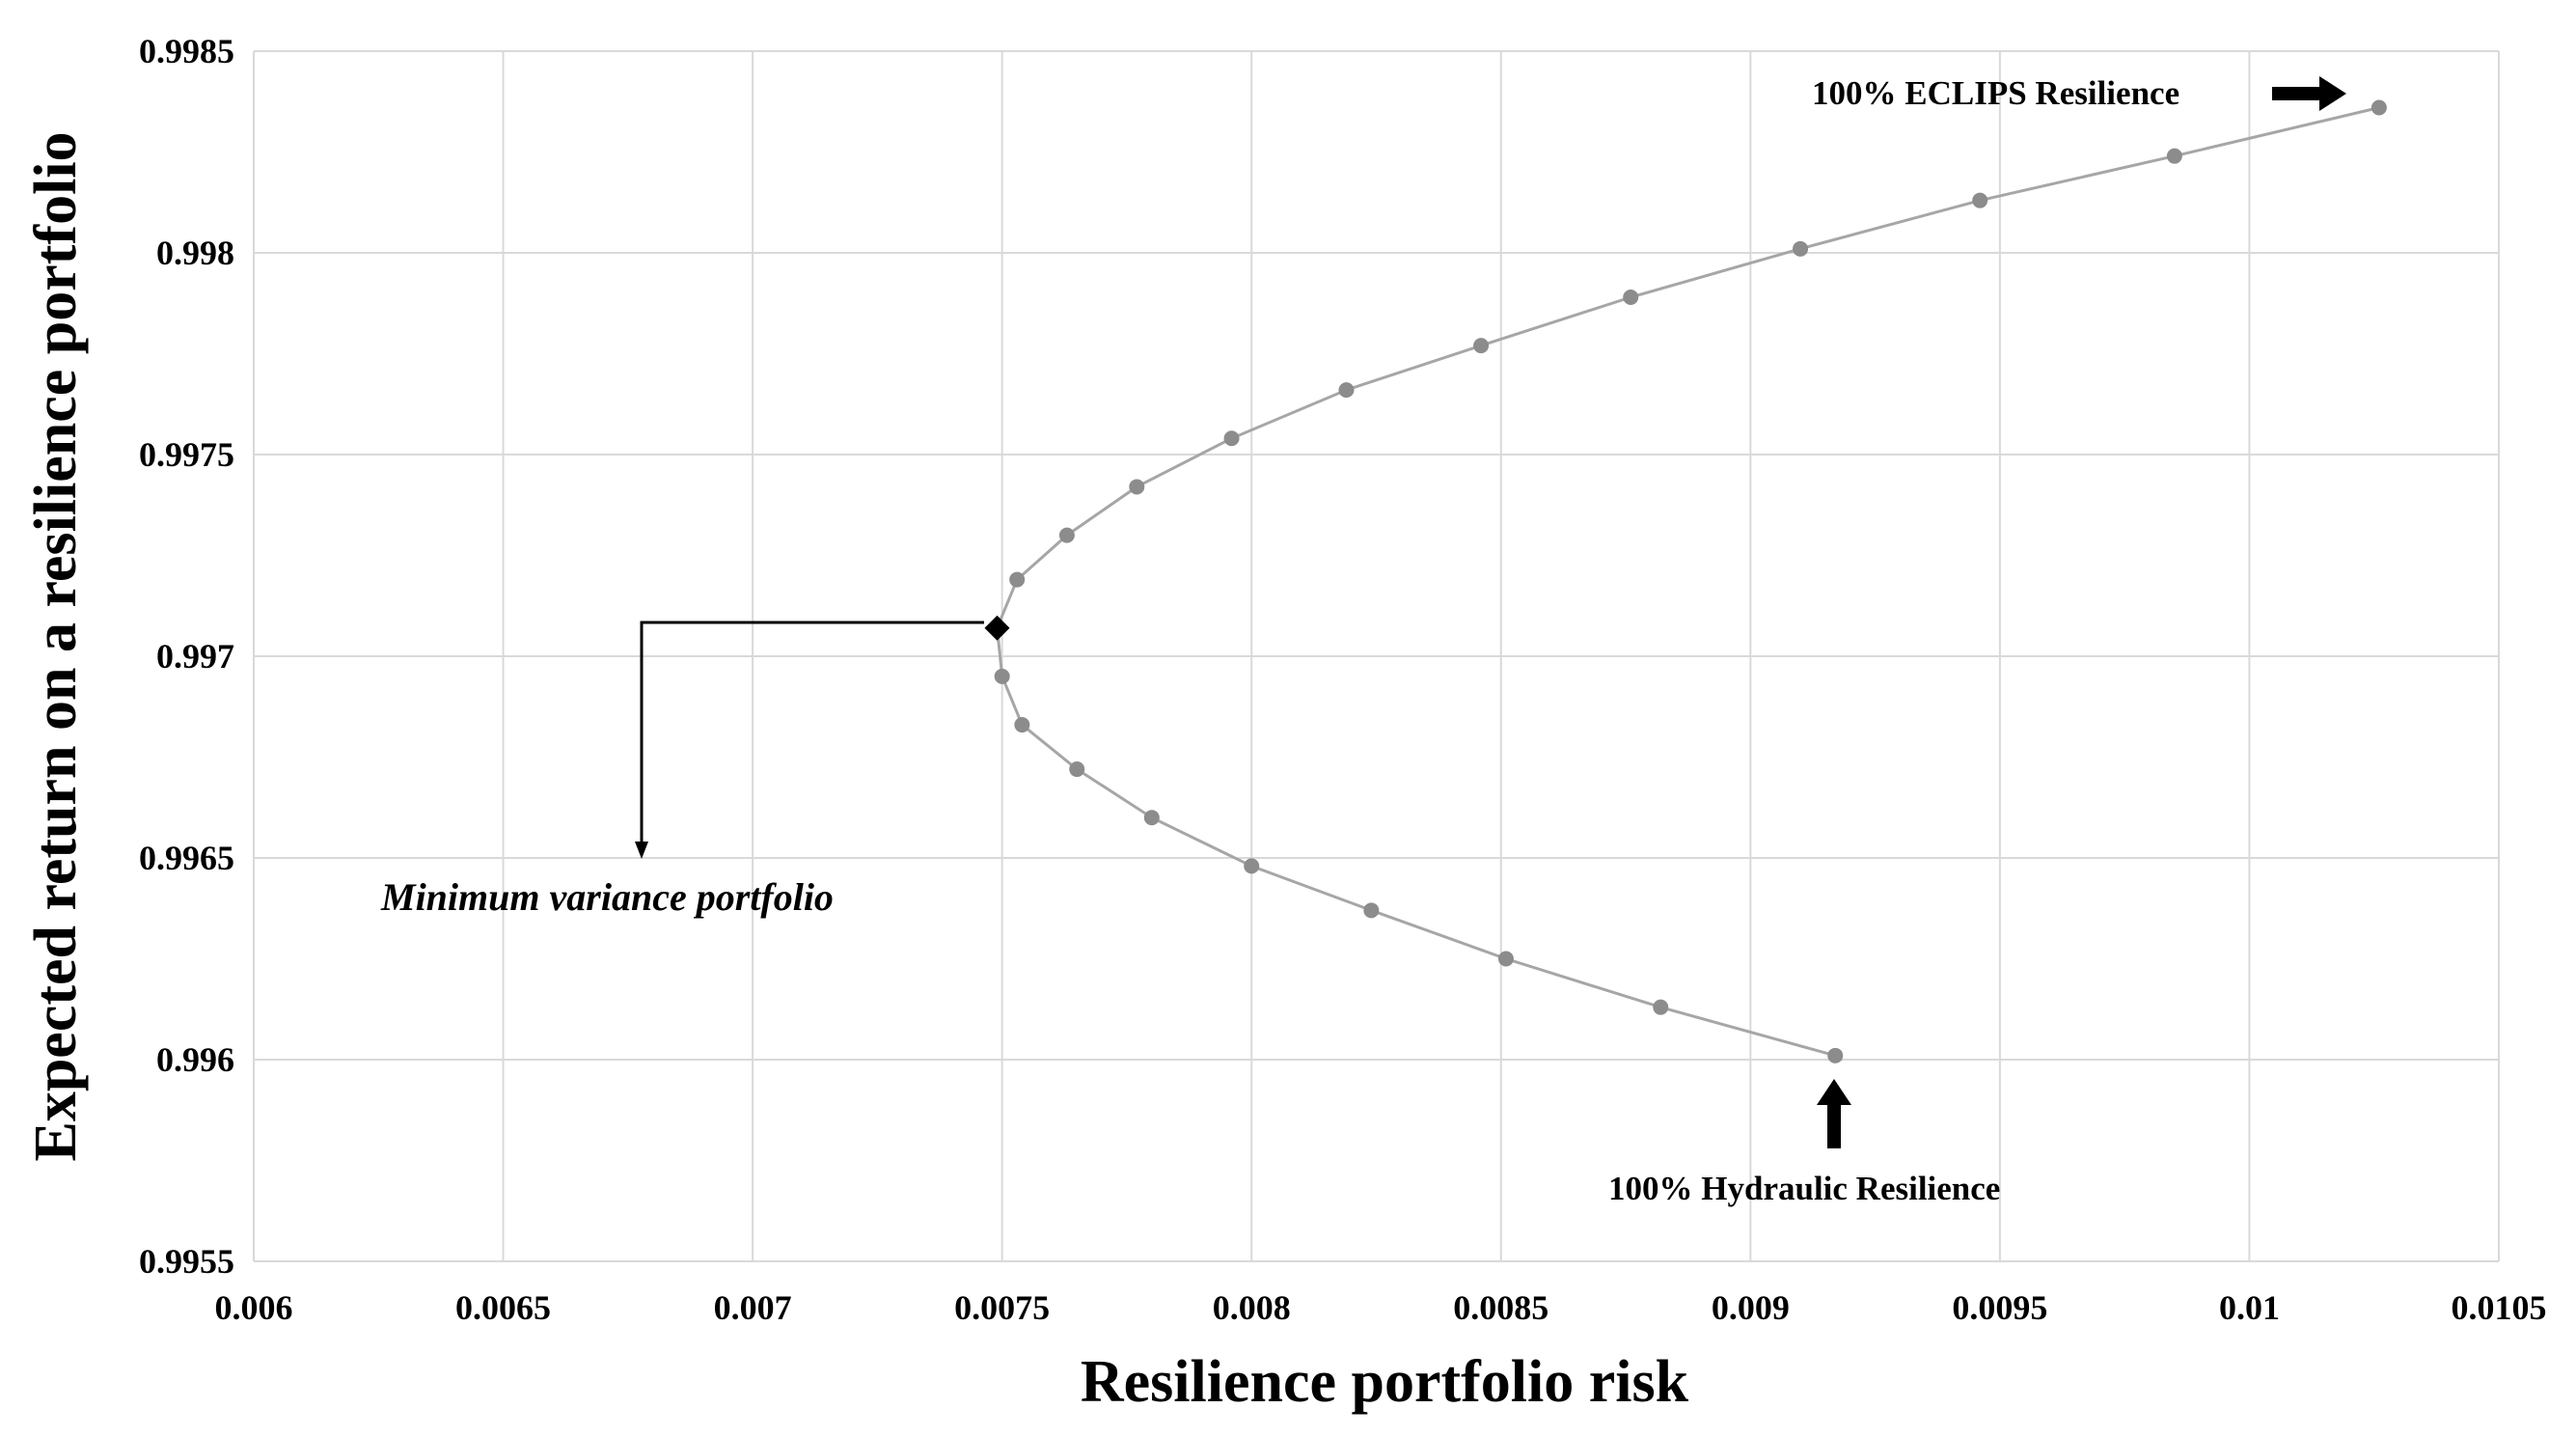 This screenshot has height=1436, width=2576. What do you see at coordinates (1804, 1188) in the screenshot?
I see `hydraulic-label: 100% Hydraulic Resilience` at bounding box center [1804, 1188].